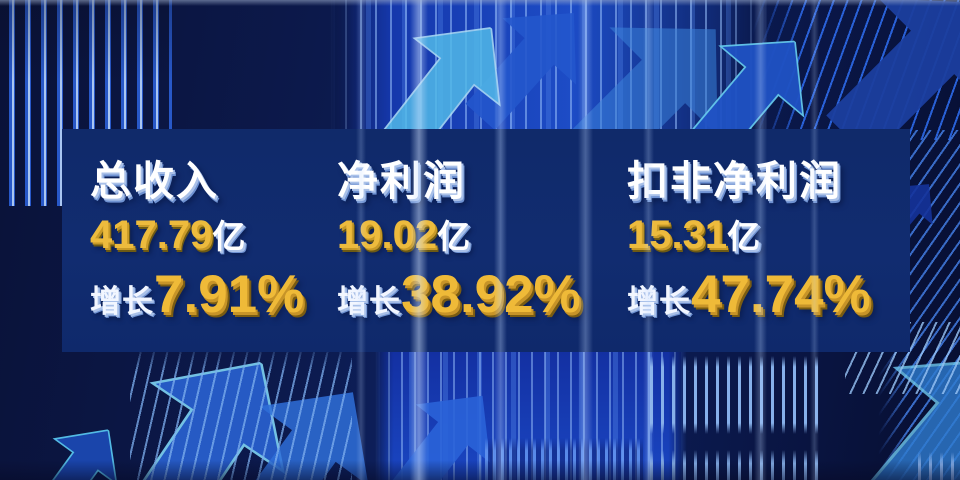 The image size is (960, 480). What do you see at coordinates (401, 181) in the screenshot?
I see `metric-label: 净利润` at bounding box center [401, 181].